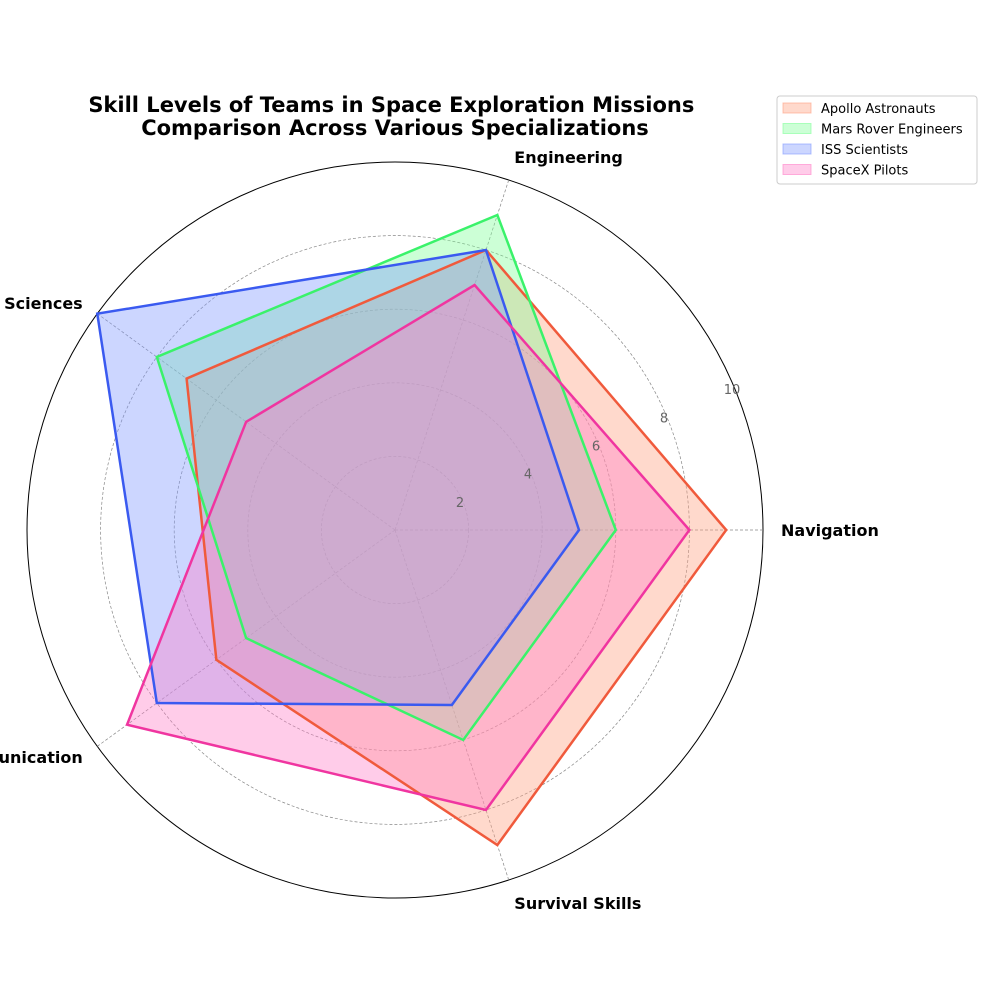  I want to click on tick-label-6: 6, so click(596, 447).